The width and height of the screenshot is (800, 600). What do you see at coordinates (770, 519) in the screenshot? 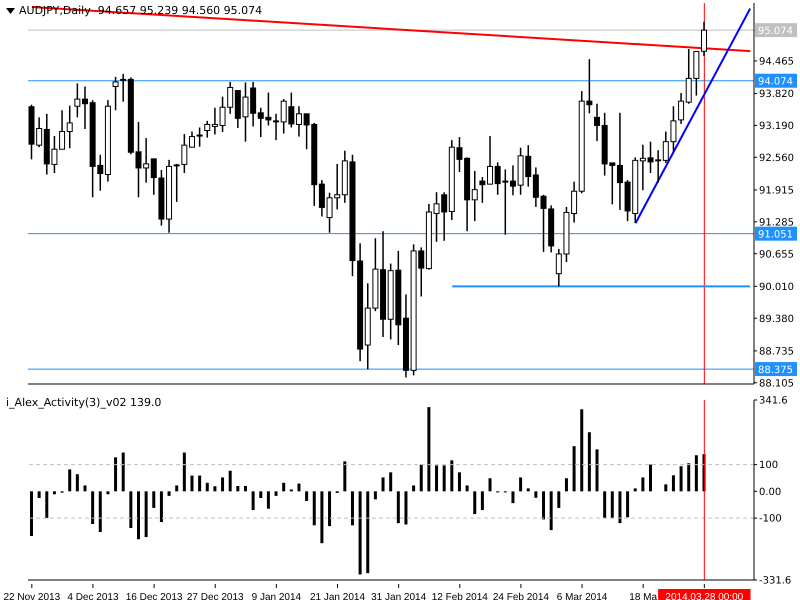
I see `y-tick-label: -100` at bounding box center [770, 519].